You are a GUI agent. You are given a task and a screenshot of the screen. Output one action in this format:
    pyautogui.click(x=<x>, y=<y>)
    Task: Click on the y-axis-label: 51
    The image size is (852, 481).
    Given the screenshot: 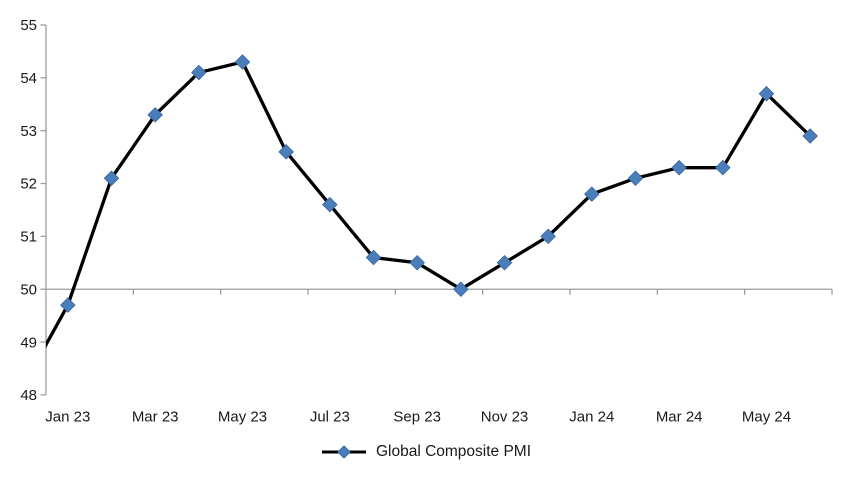 What is the action you would take?
    pyautogui.click(x=28, y=237)
    